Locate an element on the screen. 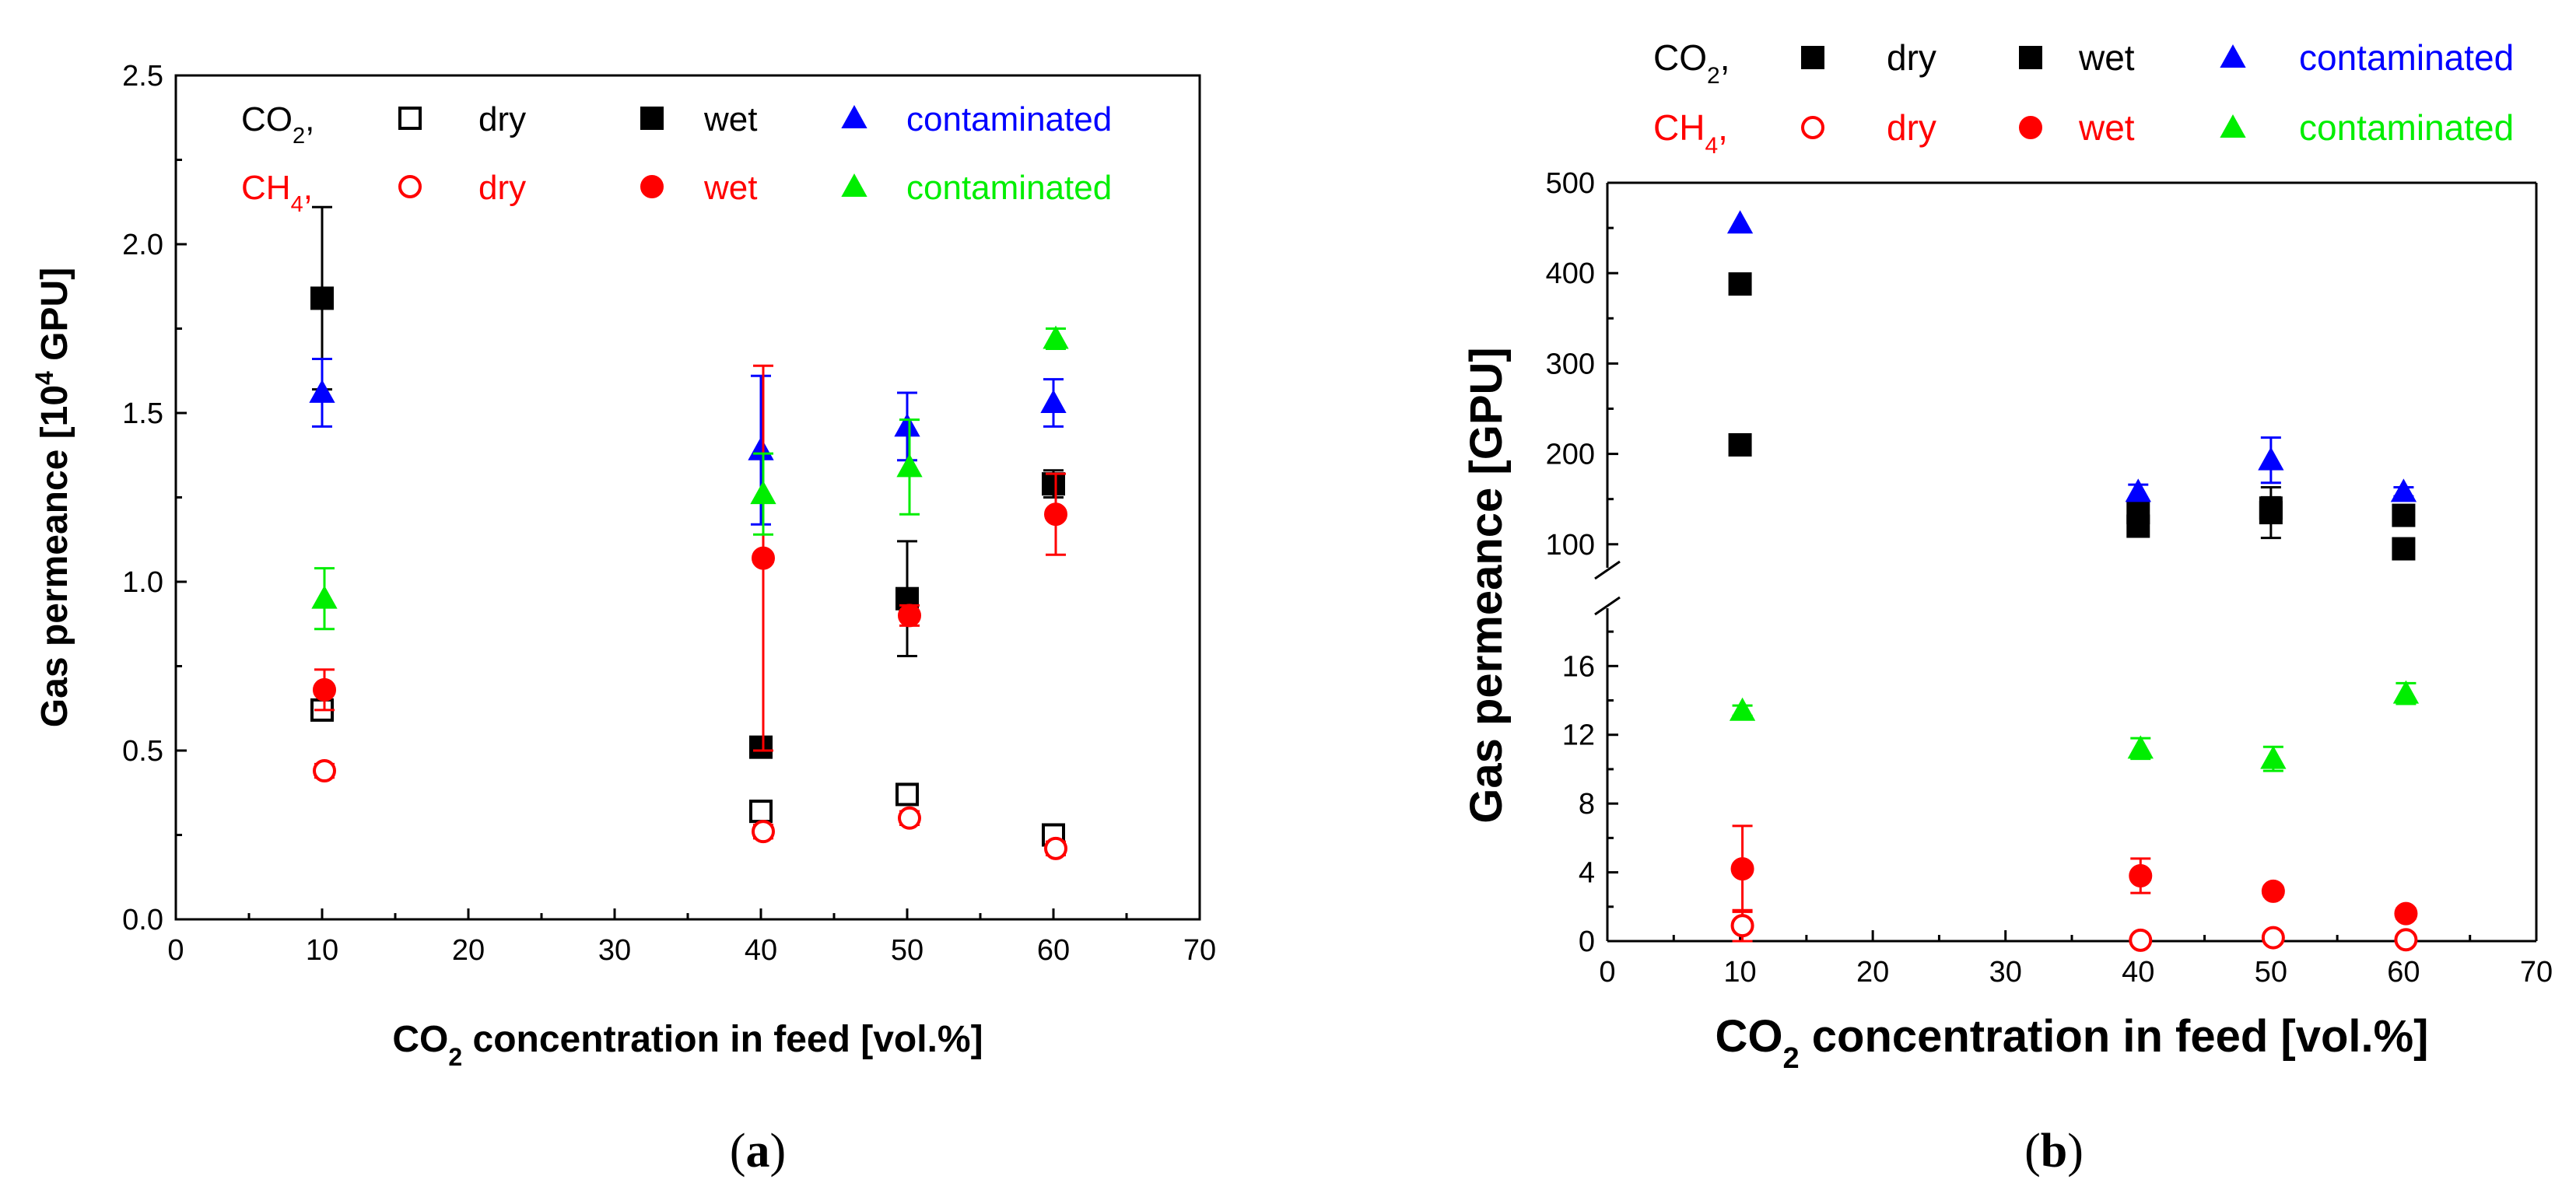 The image size is (2576, 1204). panel-label: (a) is located at coordinates (758, 1151).